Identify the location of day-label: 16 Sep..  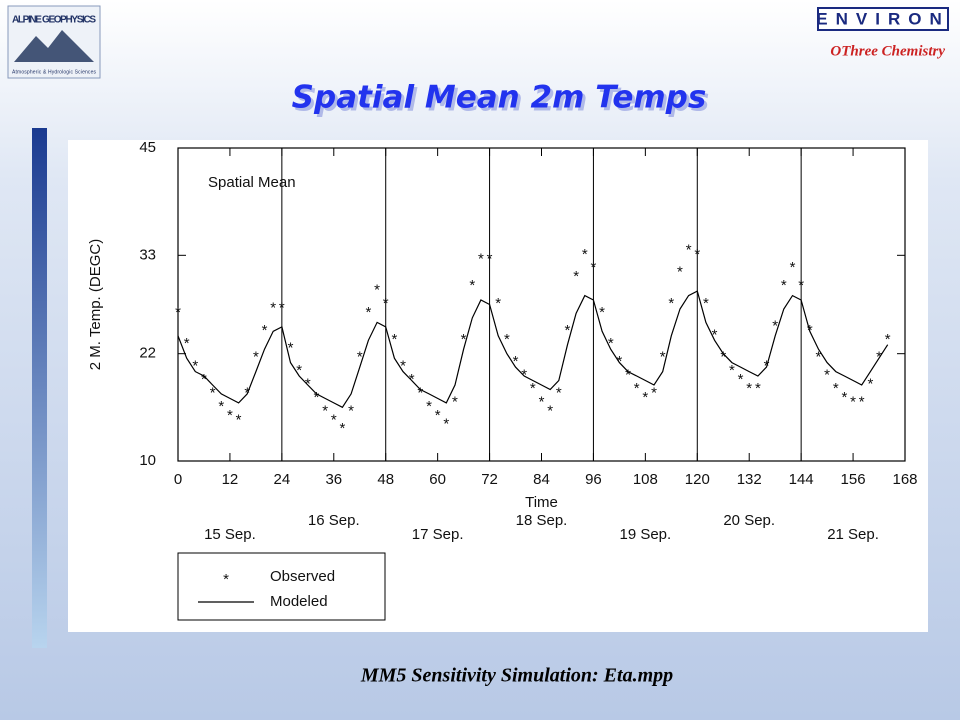
(334, 520).